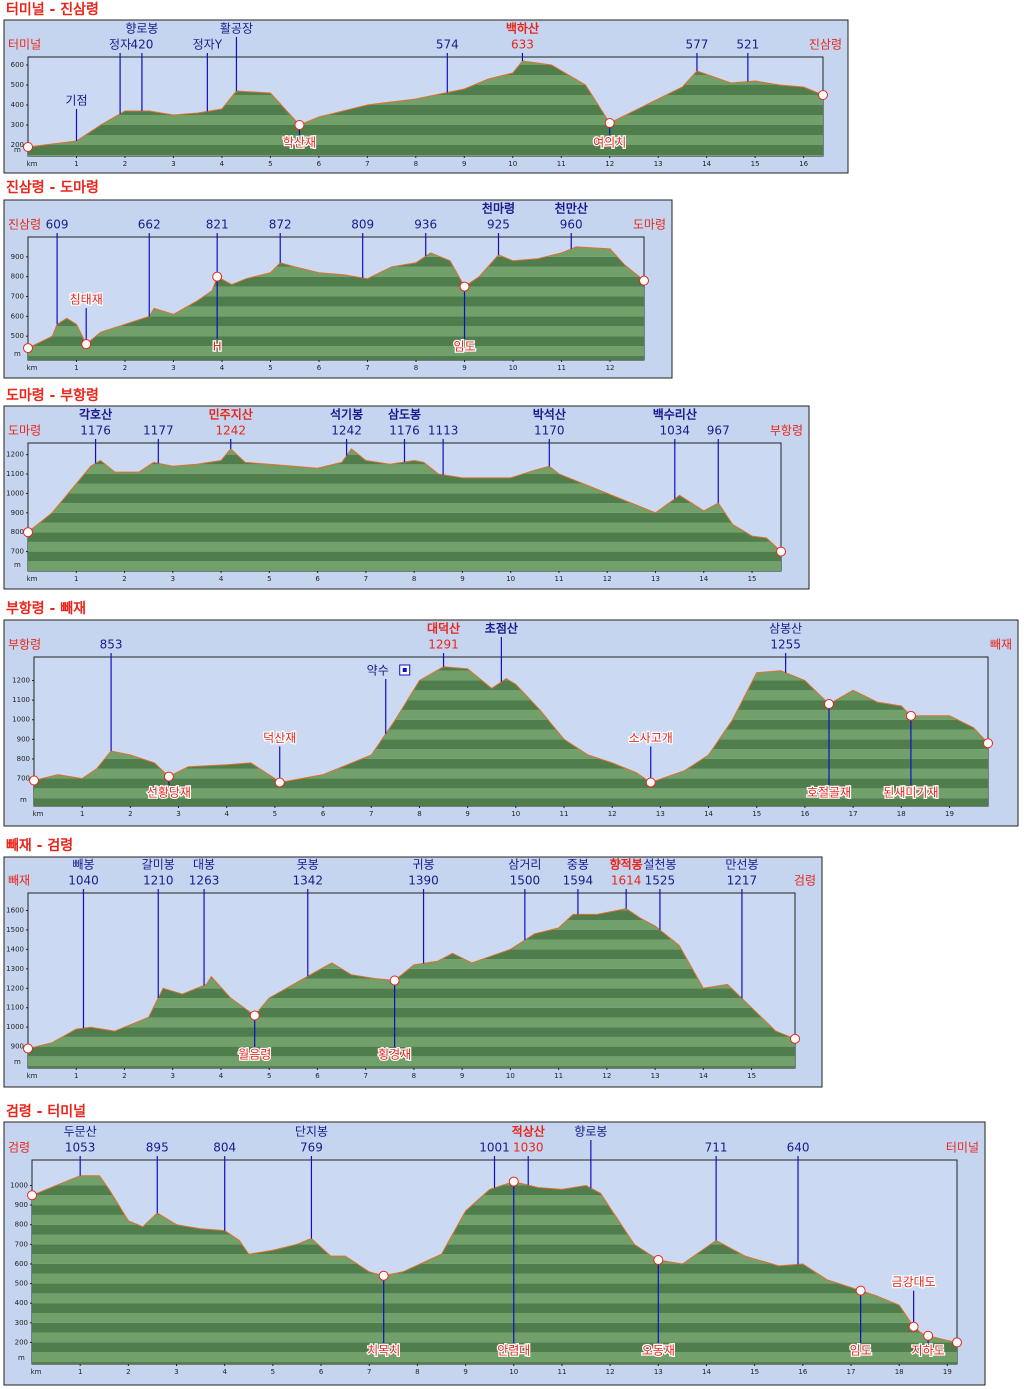 Image resolution: width=1024 pixels, height=1389 pixels. I want to click on x-tick-label: 13, so click(655, 579).